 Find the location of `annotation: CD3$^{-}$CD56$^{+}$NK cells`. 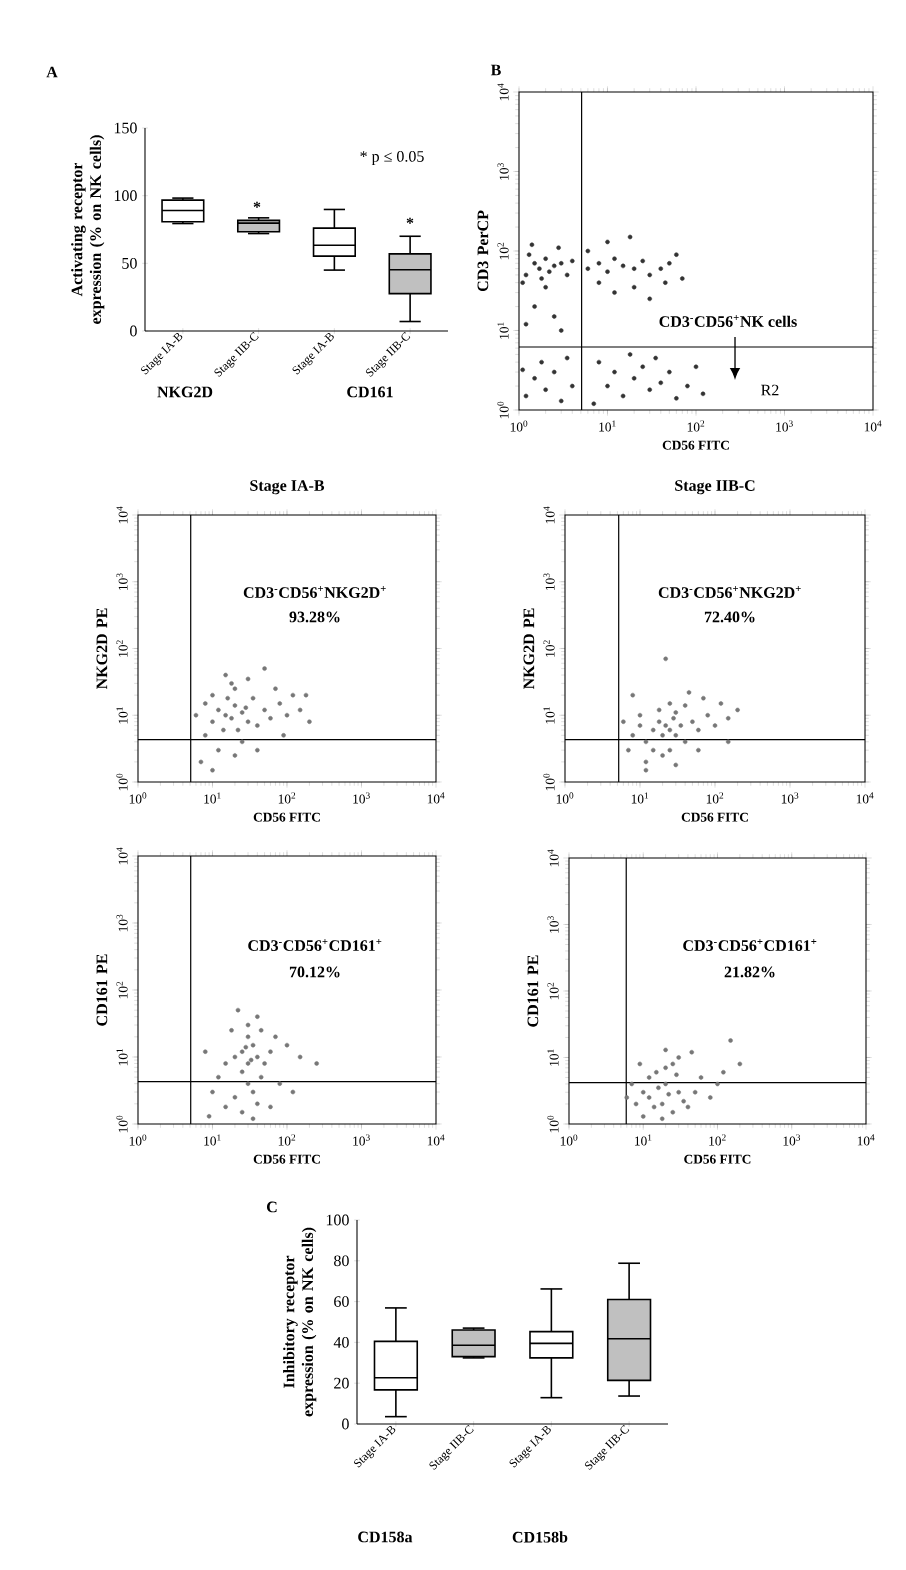

annotation: CD3$^{-}$CD56$^{+}$NK cells is located at coordinates (728, 320).